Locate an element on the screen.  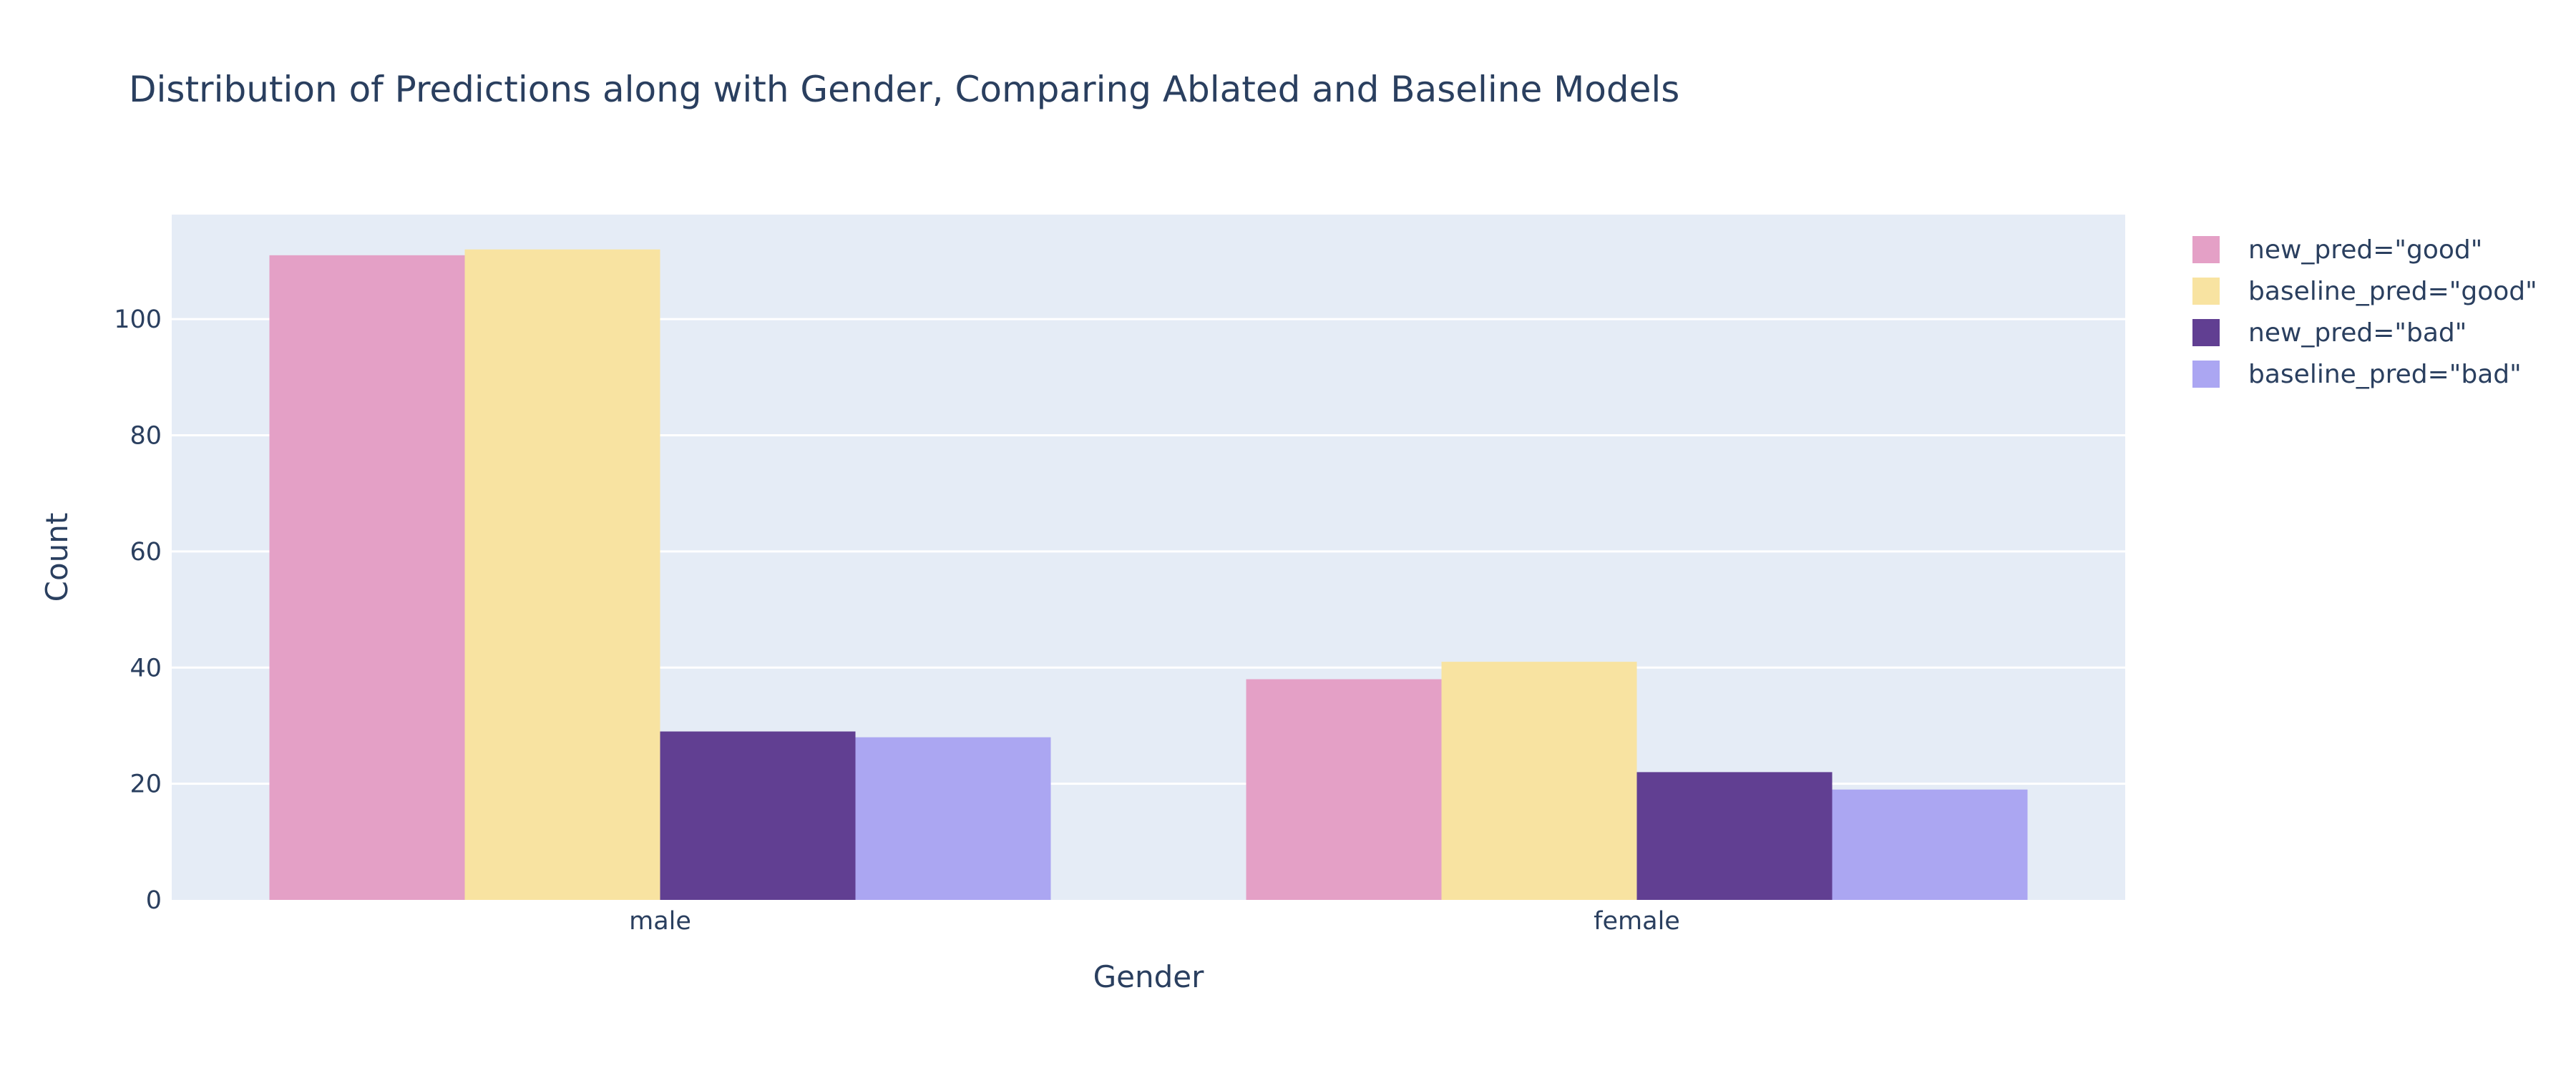
legend-label: new_pred="good" is located at coordinates (2365, 250).